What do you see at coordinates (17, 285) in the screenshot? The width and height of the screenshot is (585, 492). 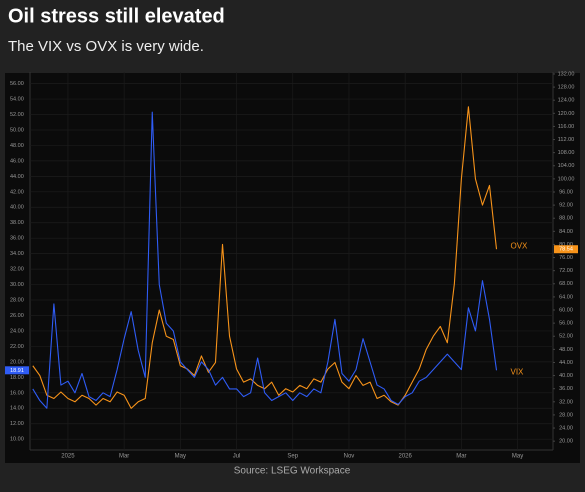 I see `y-tick-label: 30.00` at bounding box center [17, 285].